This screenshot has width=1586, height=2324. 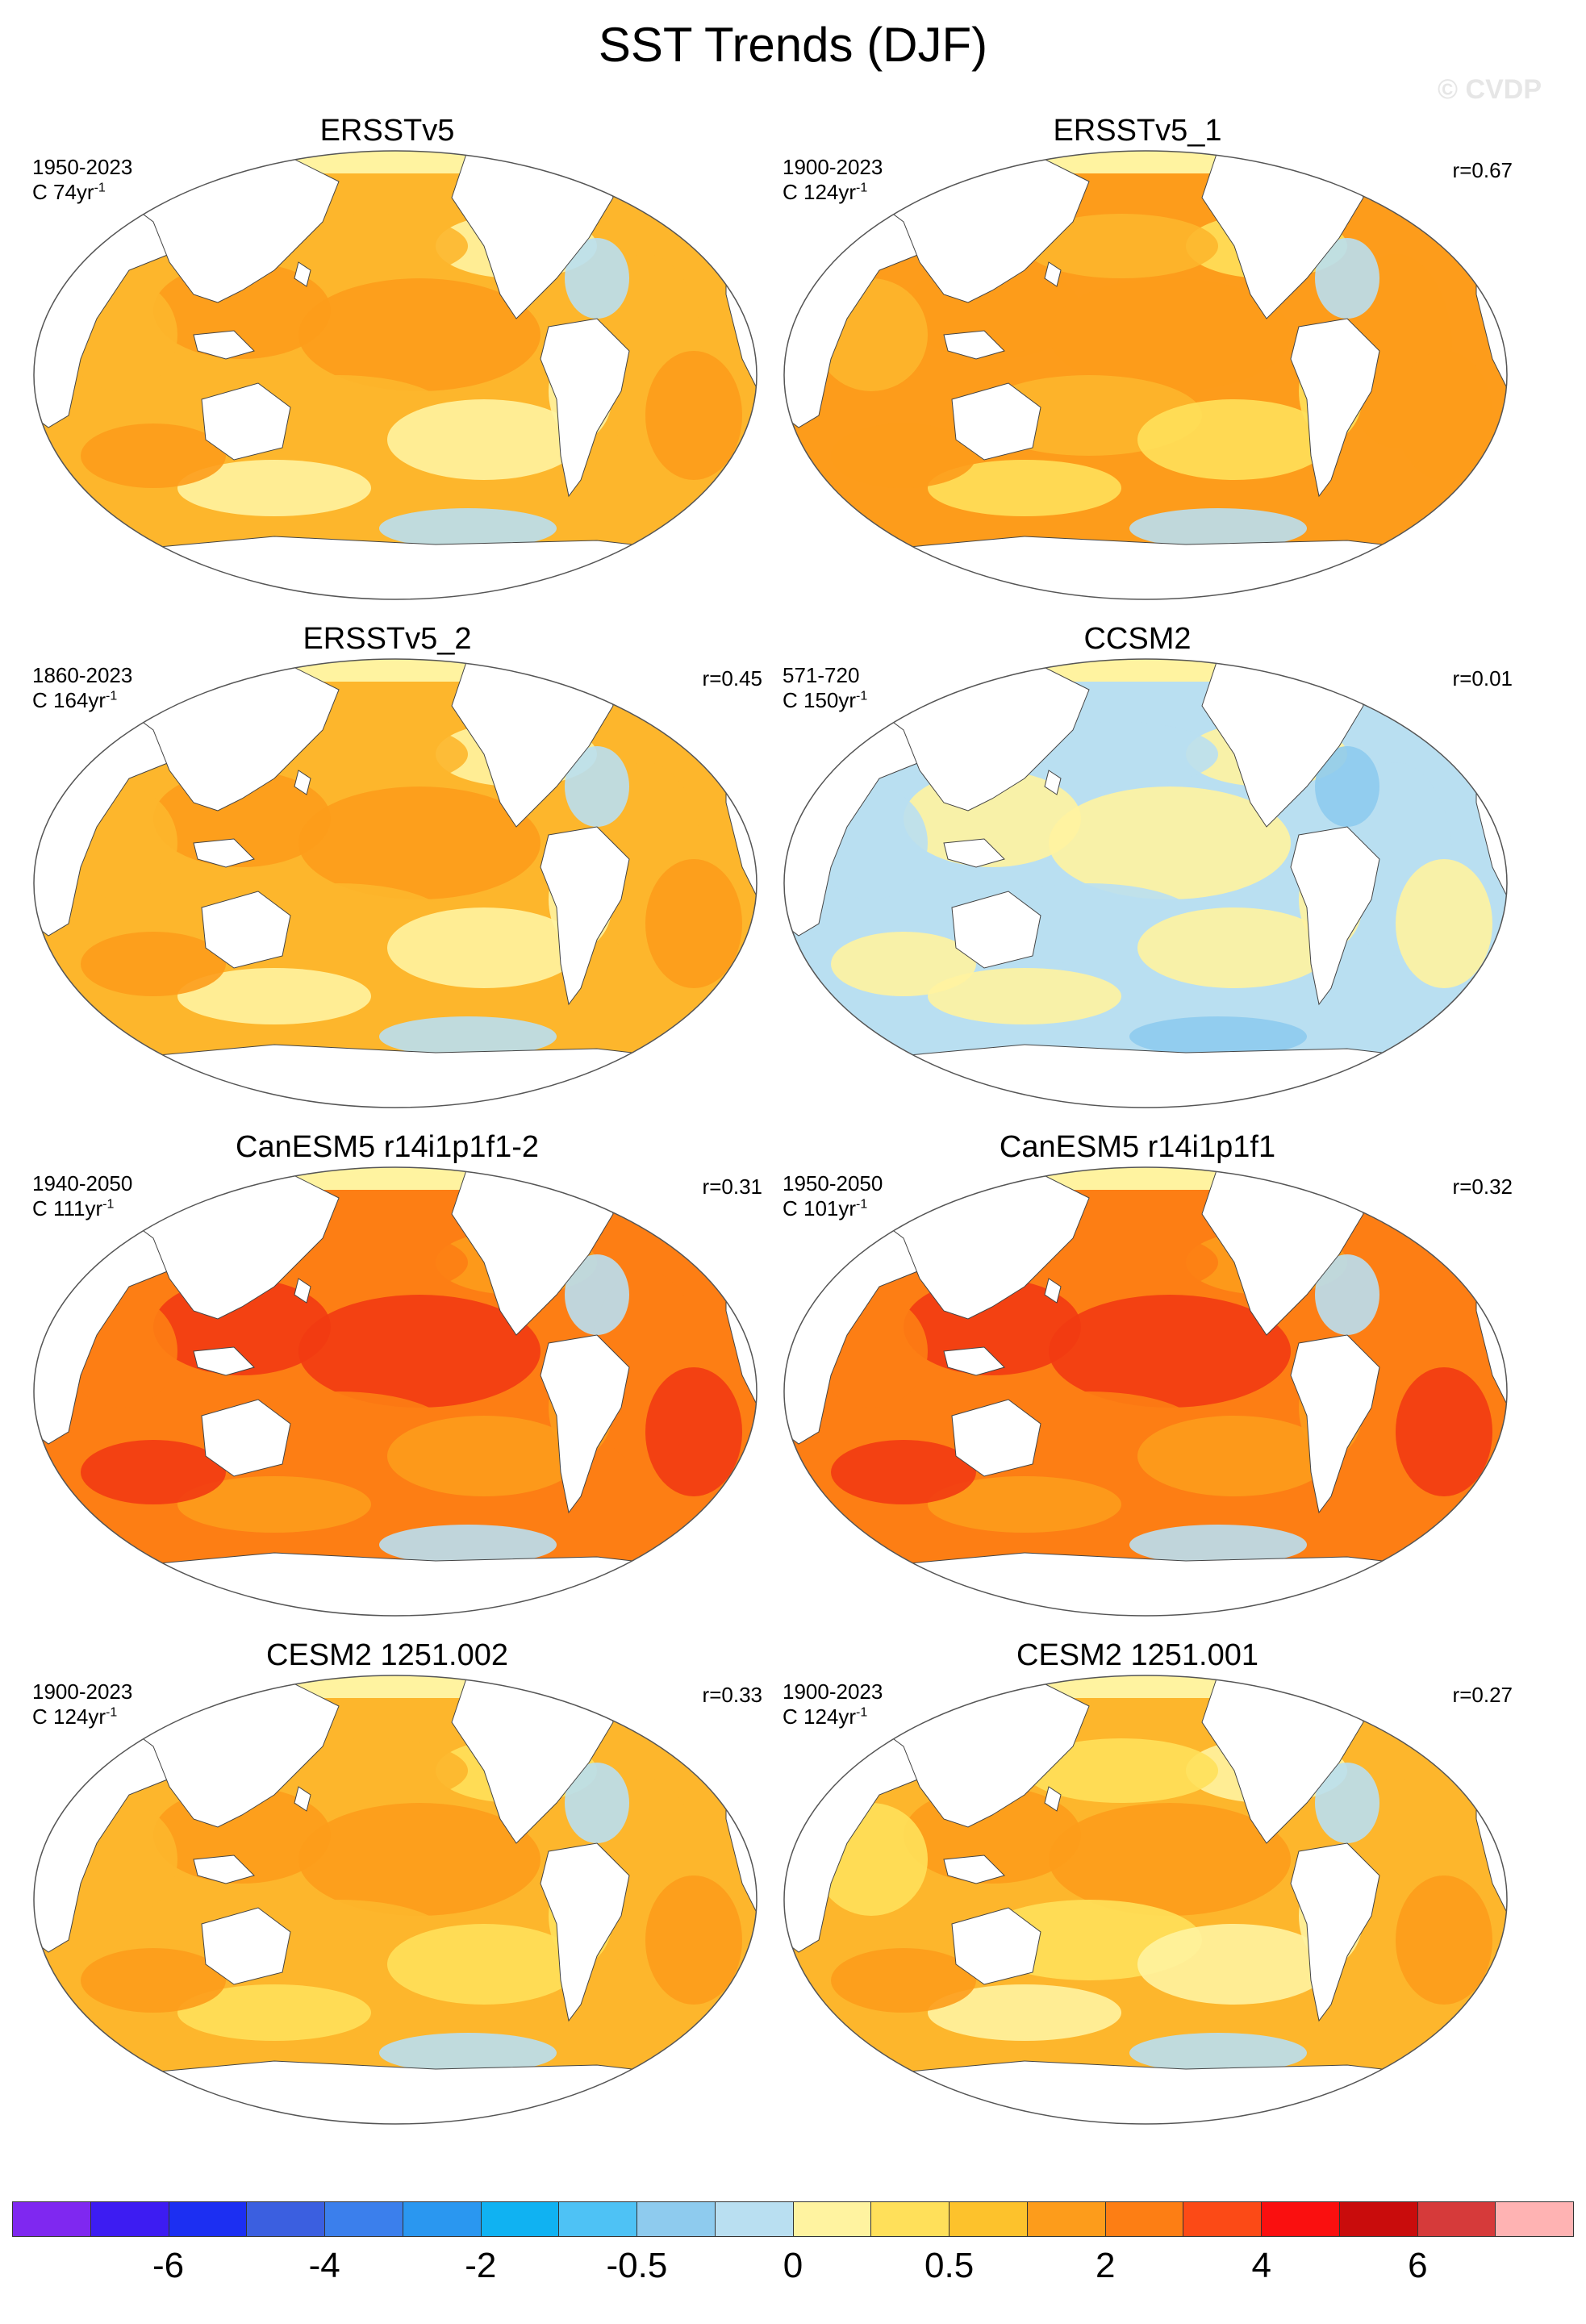 What do you see at coordinates (822, 675) in the screenshot?
I see `panel-period: 571-720` at bounding box center [822, 675].